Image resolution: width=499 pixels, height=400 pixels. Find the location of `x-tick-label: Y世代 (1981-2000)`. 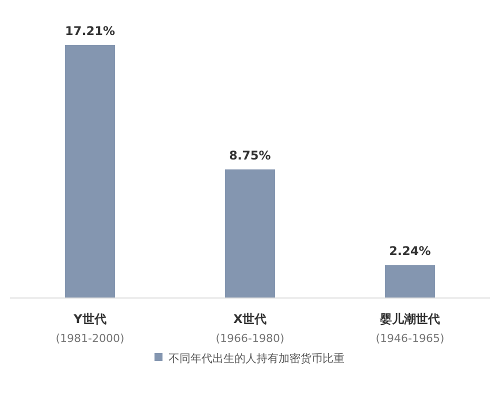

x-tick-label: Y世代 (1981-2000) is located at coordinates (90, 328).